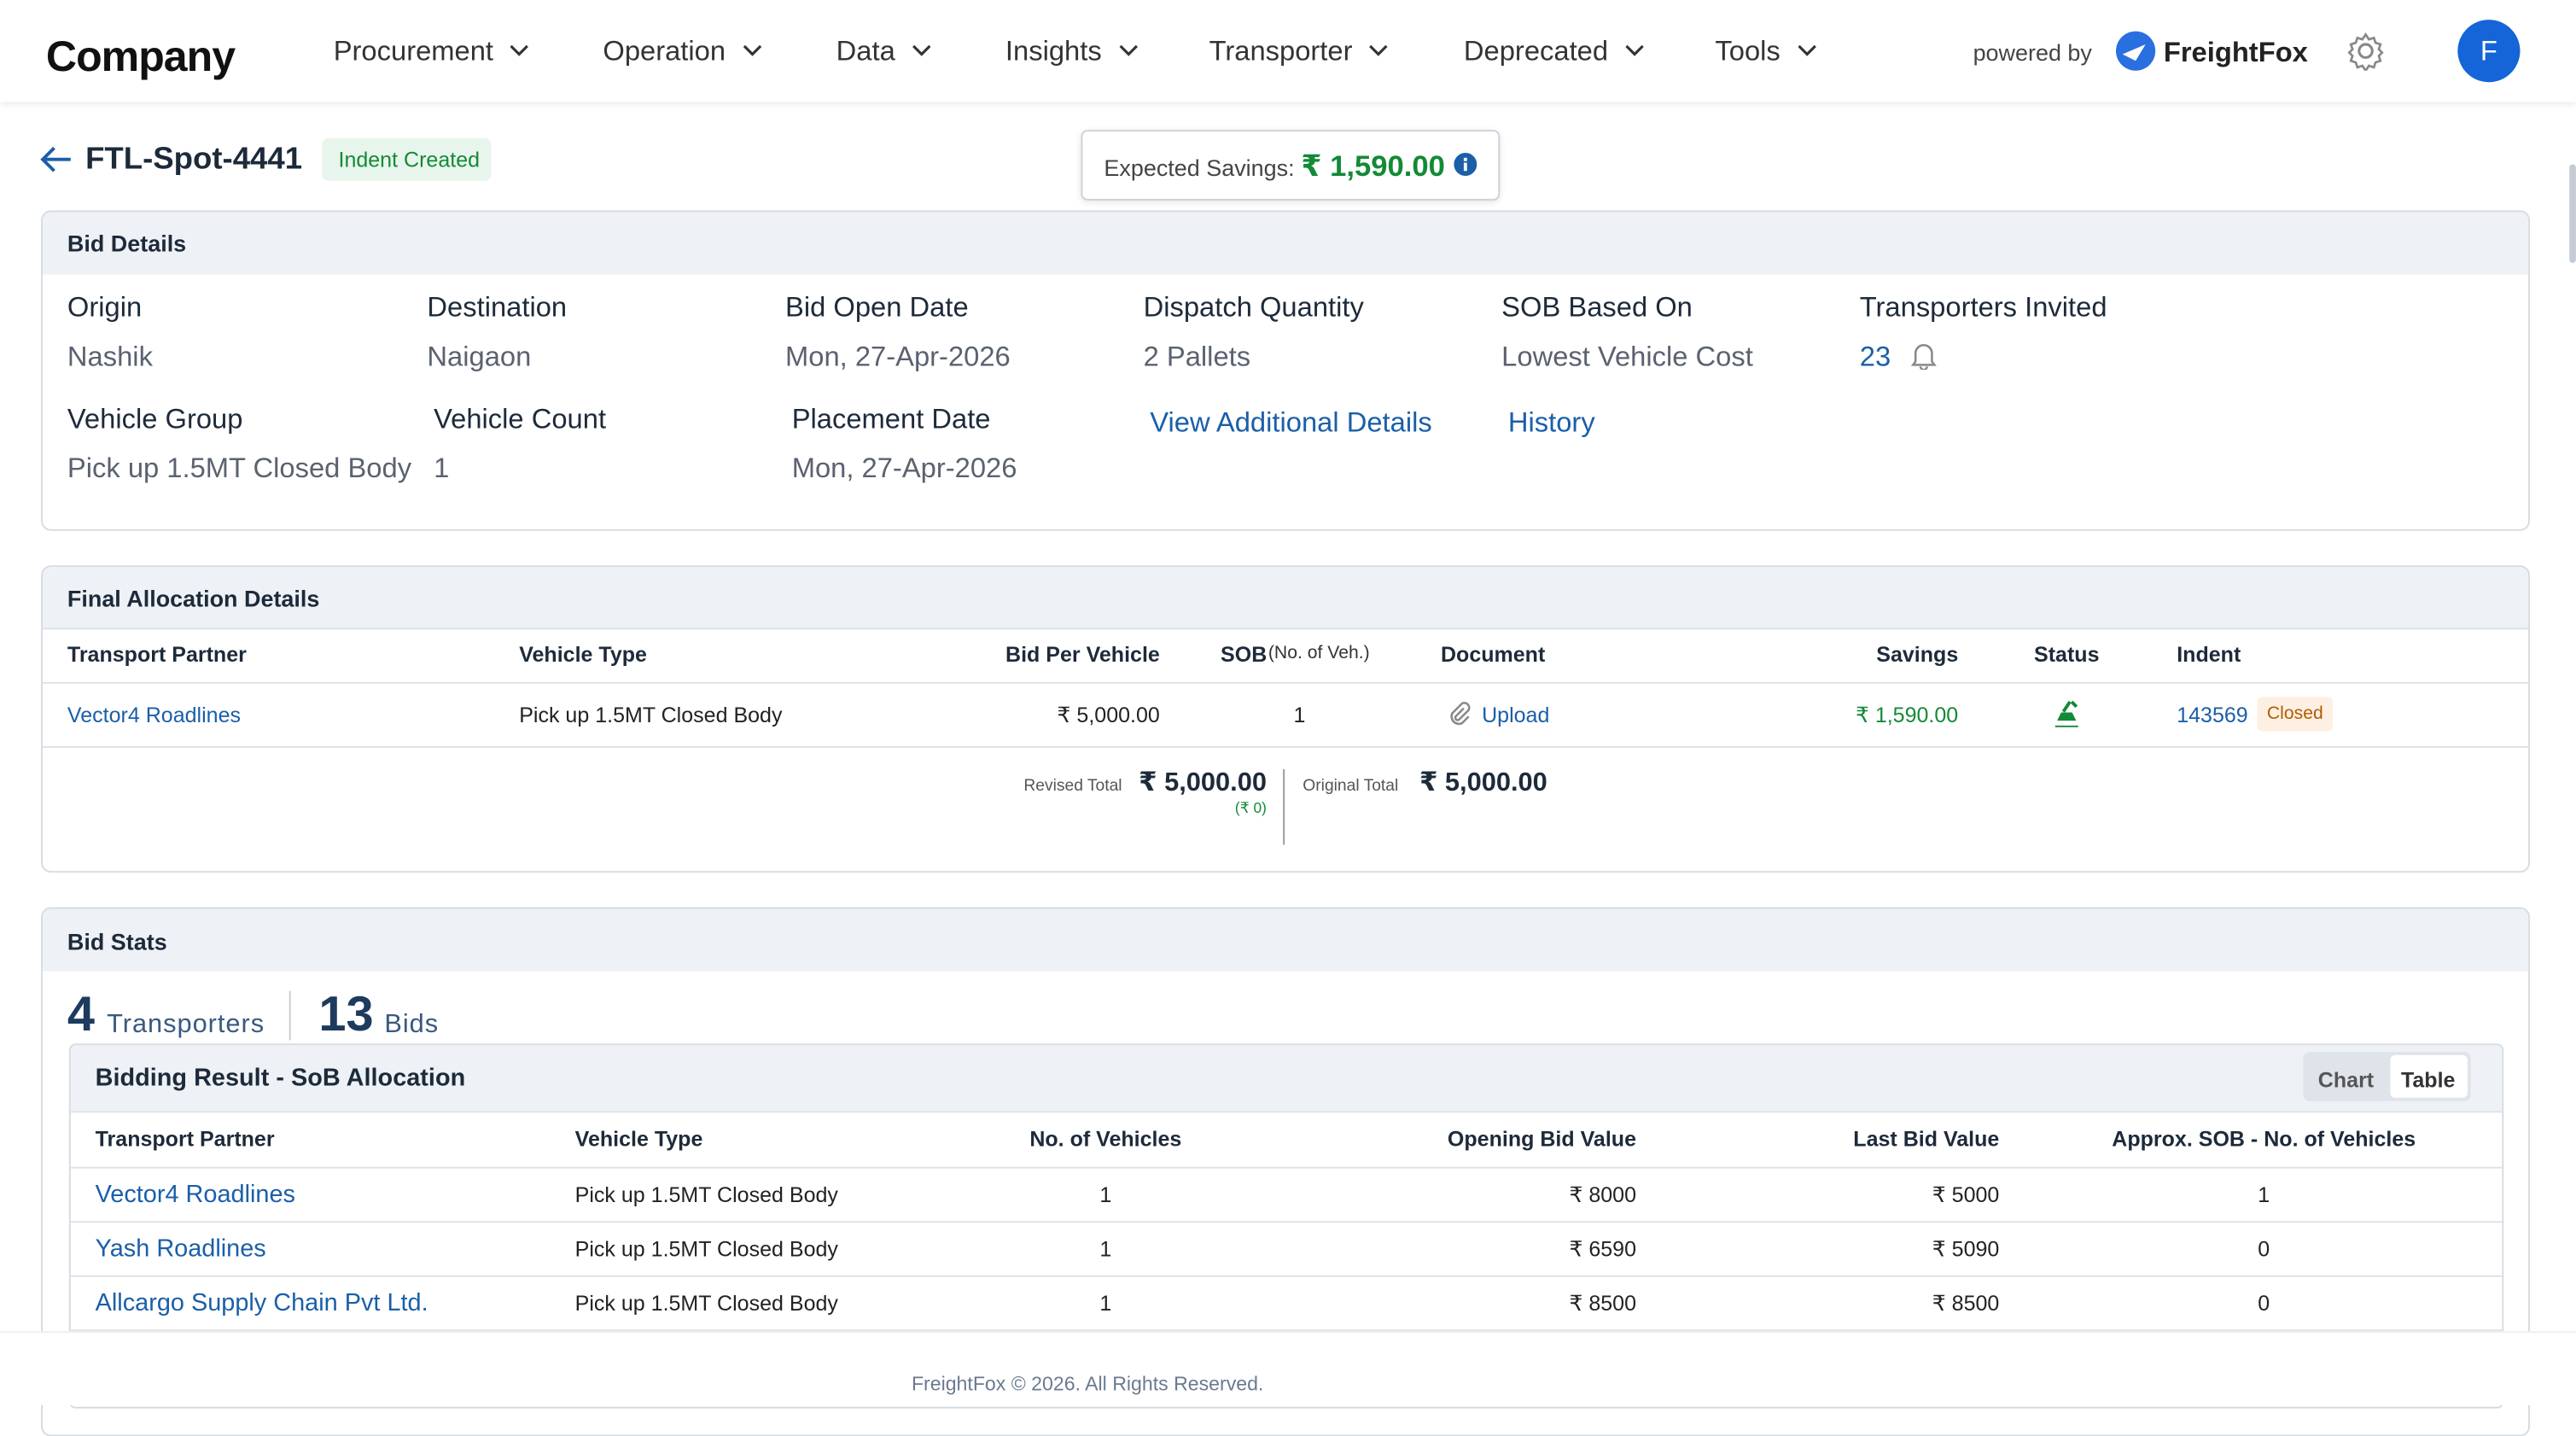 This screenshot has width=2576, height=1436. Describe the element at coordinates (280, 1078) in the screenshot. I see `card-title: Bidding Result - SoB Allocation` at that location.